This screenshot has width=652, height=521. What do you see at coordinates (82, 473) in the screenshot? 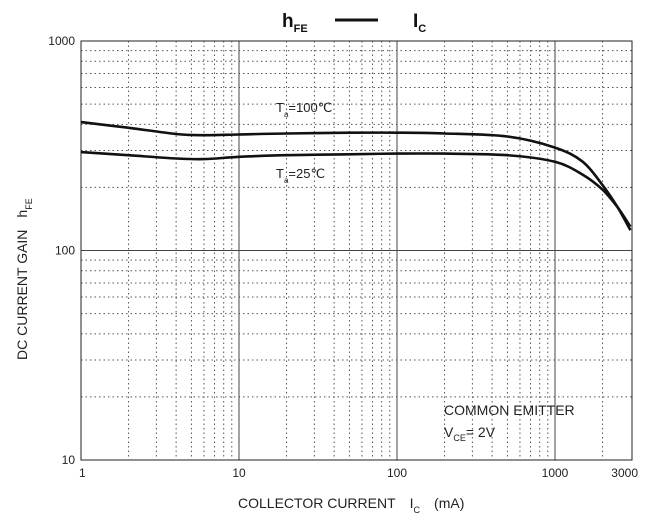
I see `x-tick-label: 1` at bounding box center [82, 473].